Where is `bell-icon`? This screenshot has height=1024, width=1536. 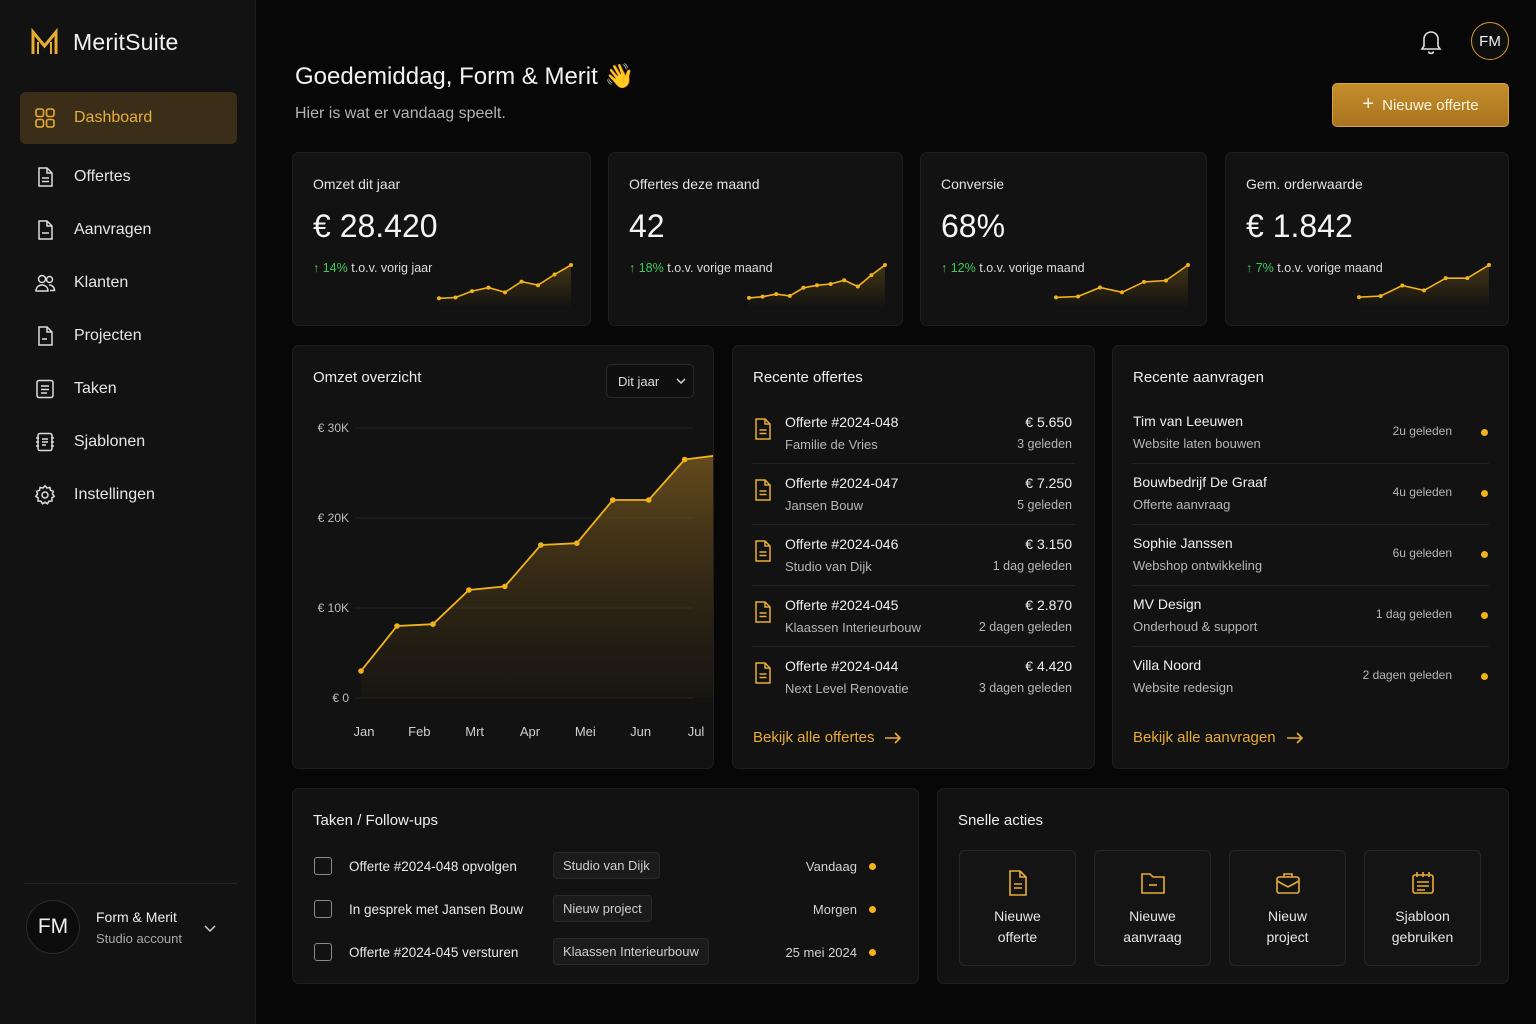 bell-icon is located at coordinates (1431, 41).